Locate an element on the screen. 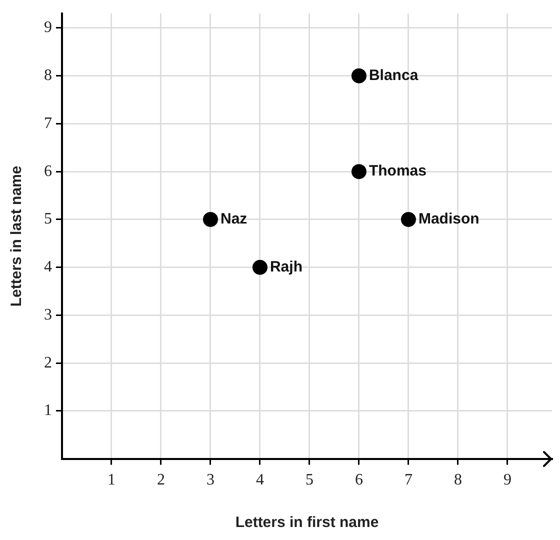  x-tick-label: 4 is located at coordinates (260, 480).